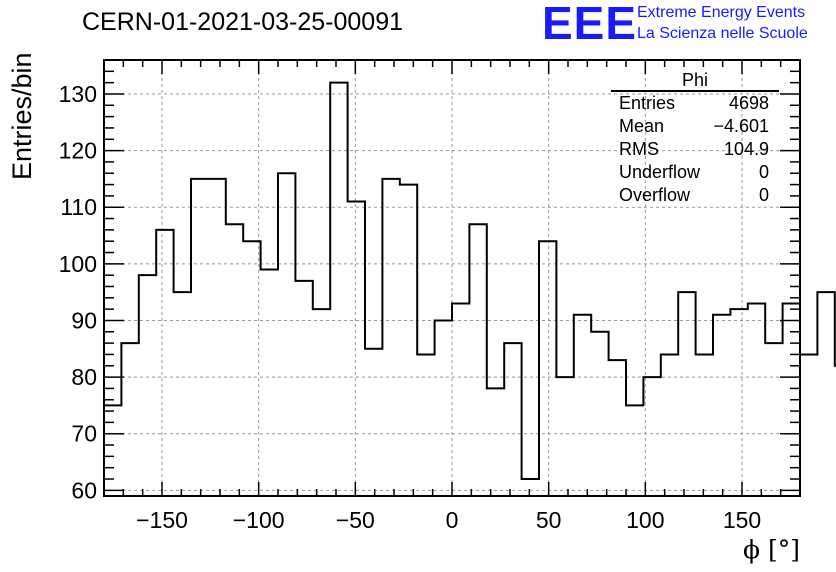  Describe the element at coordinates (78, 151) in the screenshot. I see `y-tick-label: 120` at that location.